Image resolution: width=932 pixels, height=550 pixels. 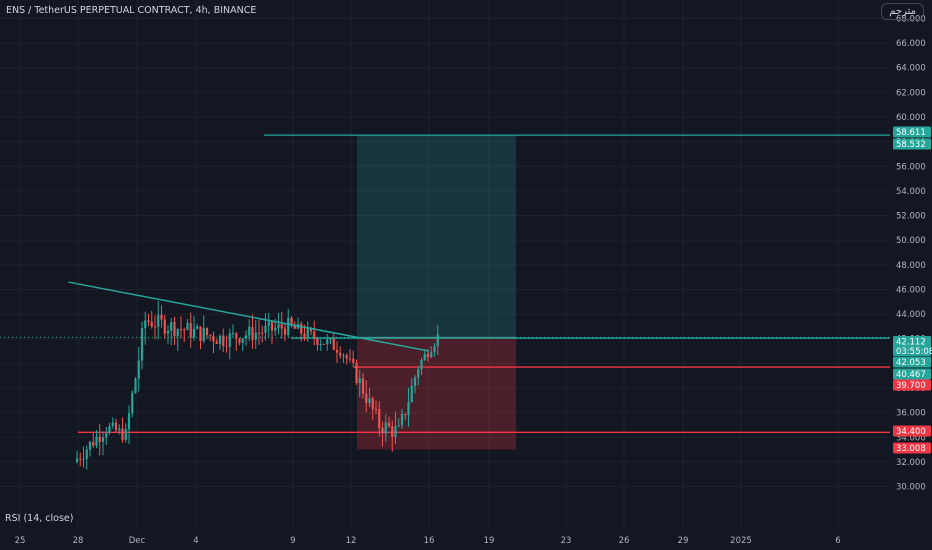 What do you see at coordinates (911, 414) in the screenshot?
I see `y-tick-label: 36.000` at bounding box center [911, 414].